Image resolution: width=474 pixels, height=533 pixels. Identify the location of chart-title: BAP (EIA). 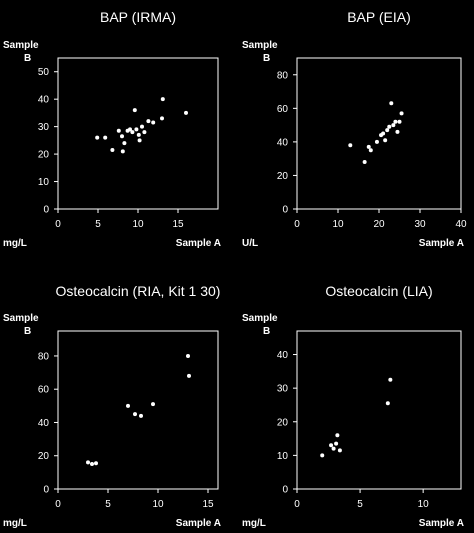
(379, 17).